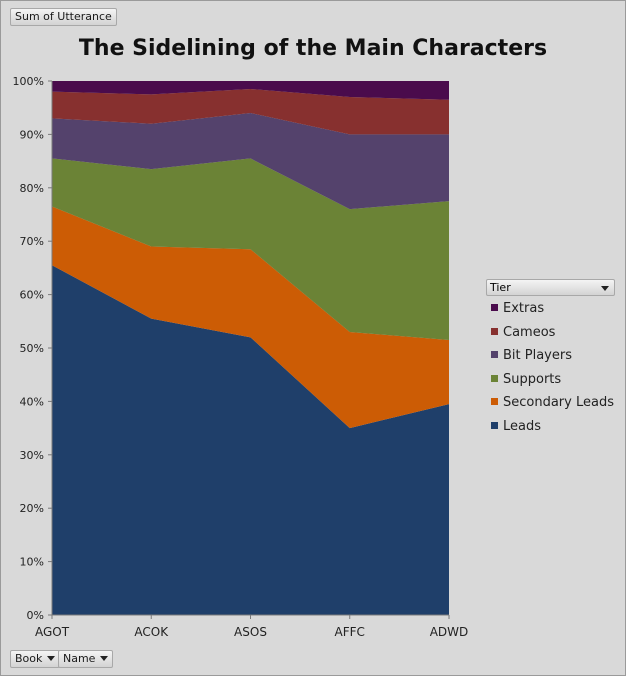  What do you see at coordinates (532, 379) in the screenshot?
I see `legend-label: Supports` at bounding box center [532, 379].